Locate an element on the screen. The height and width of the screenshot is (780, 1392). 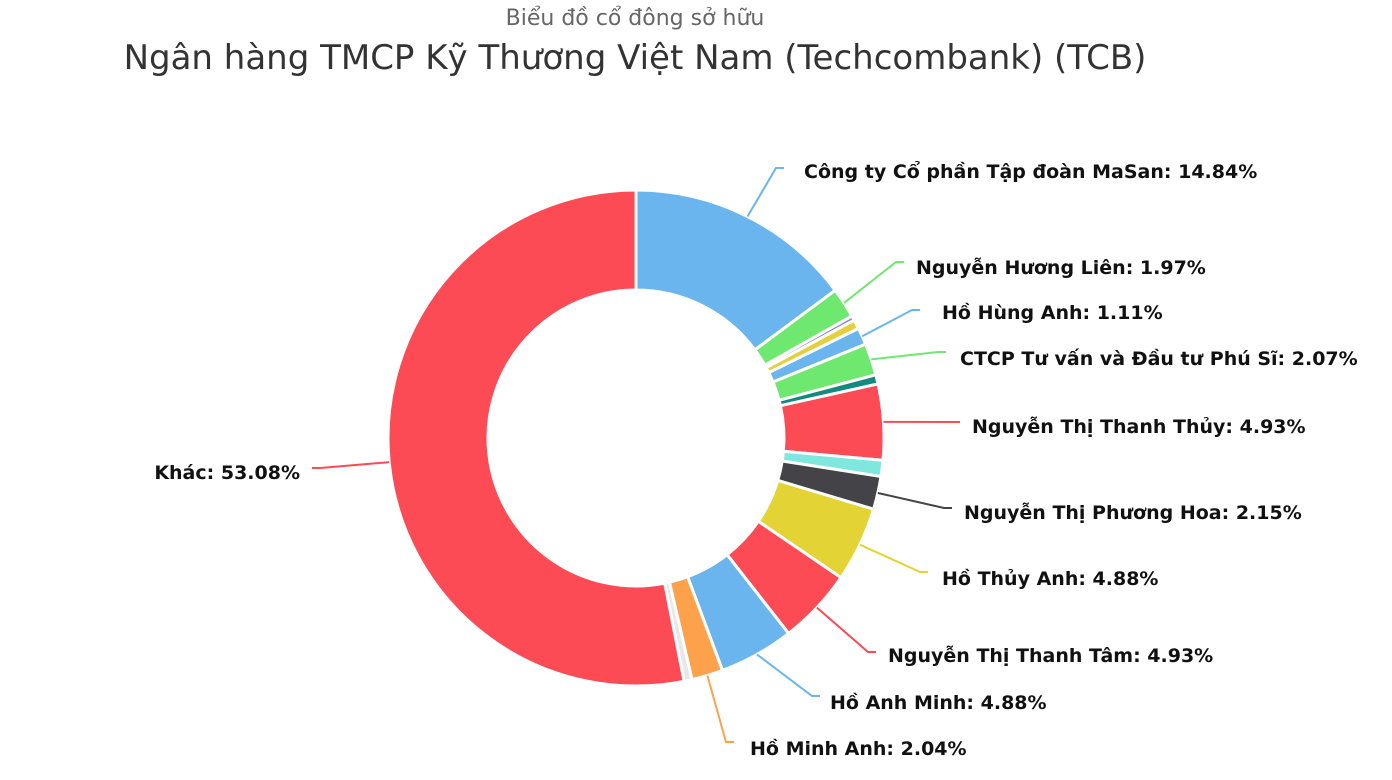
slice-label: Nguyễn Hương Liên: 1.97% is located at coordinates (1061, 267).